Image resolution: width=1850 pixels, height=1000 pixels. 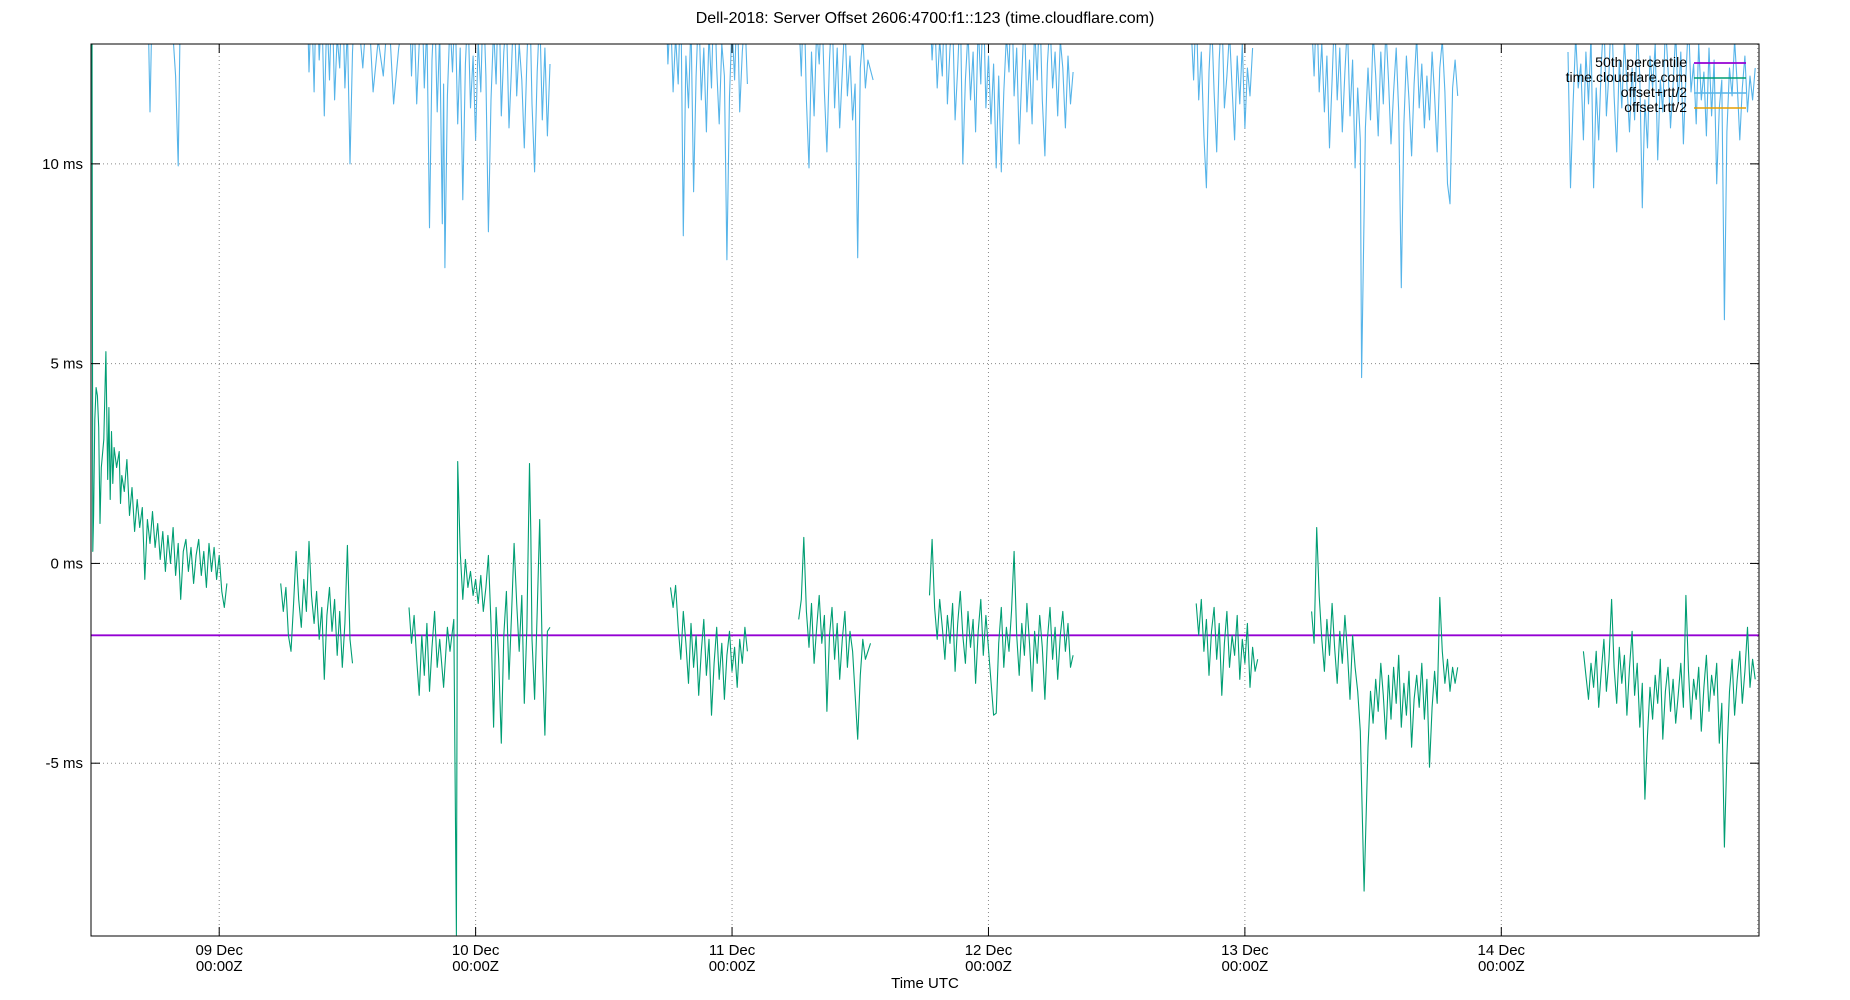 What do you see at coordinates (1626, 77) in the screenshot?
I see `legend-label-time-cloudflare-com: time.cloudflare.com` at bounding box center [1626, 77].